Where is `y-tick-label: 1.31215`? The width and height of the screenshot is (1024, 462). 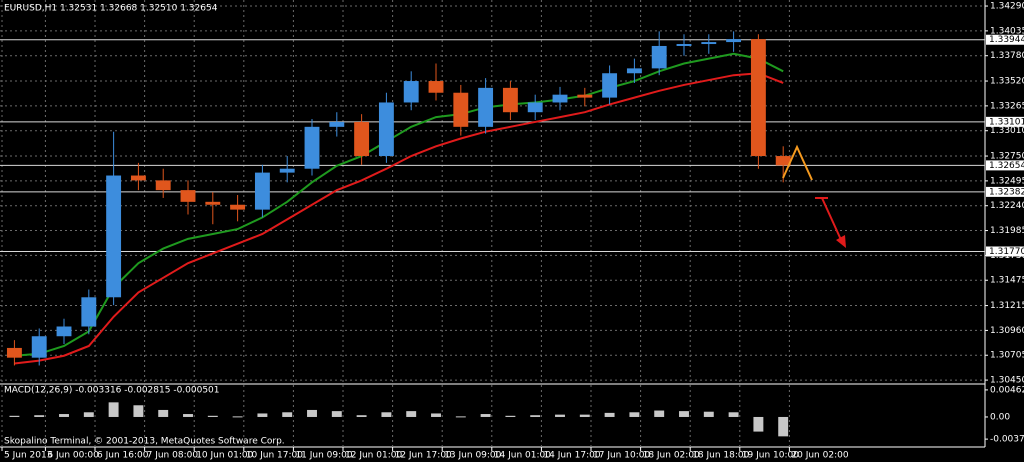
y-tick-label: 1.31215 is located at coordinates (1007, 306).